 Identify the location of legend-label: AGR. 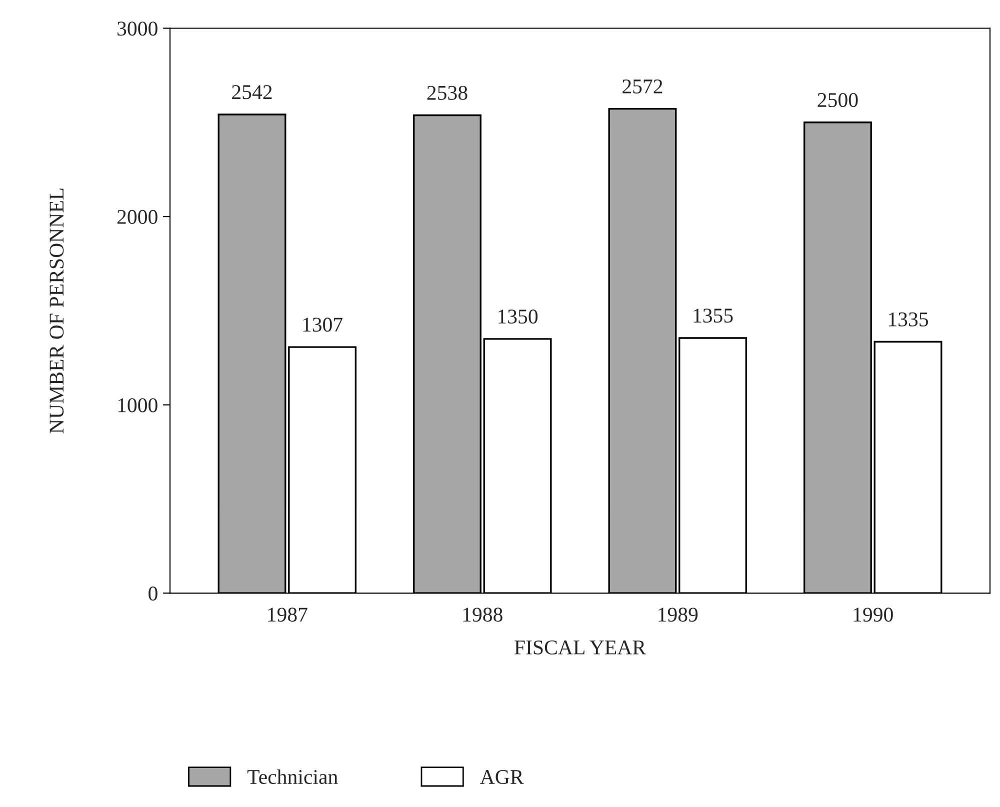
(502, 777).